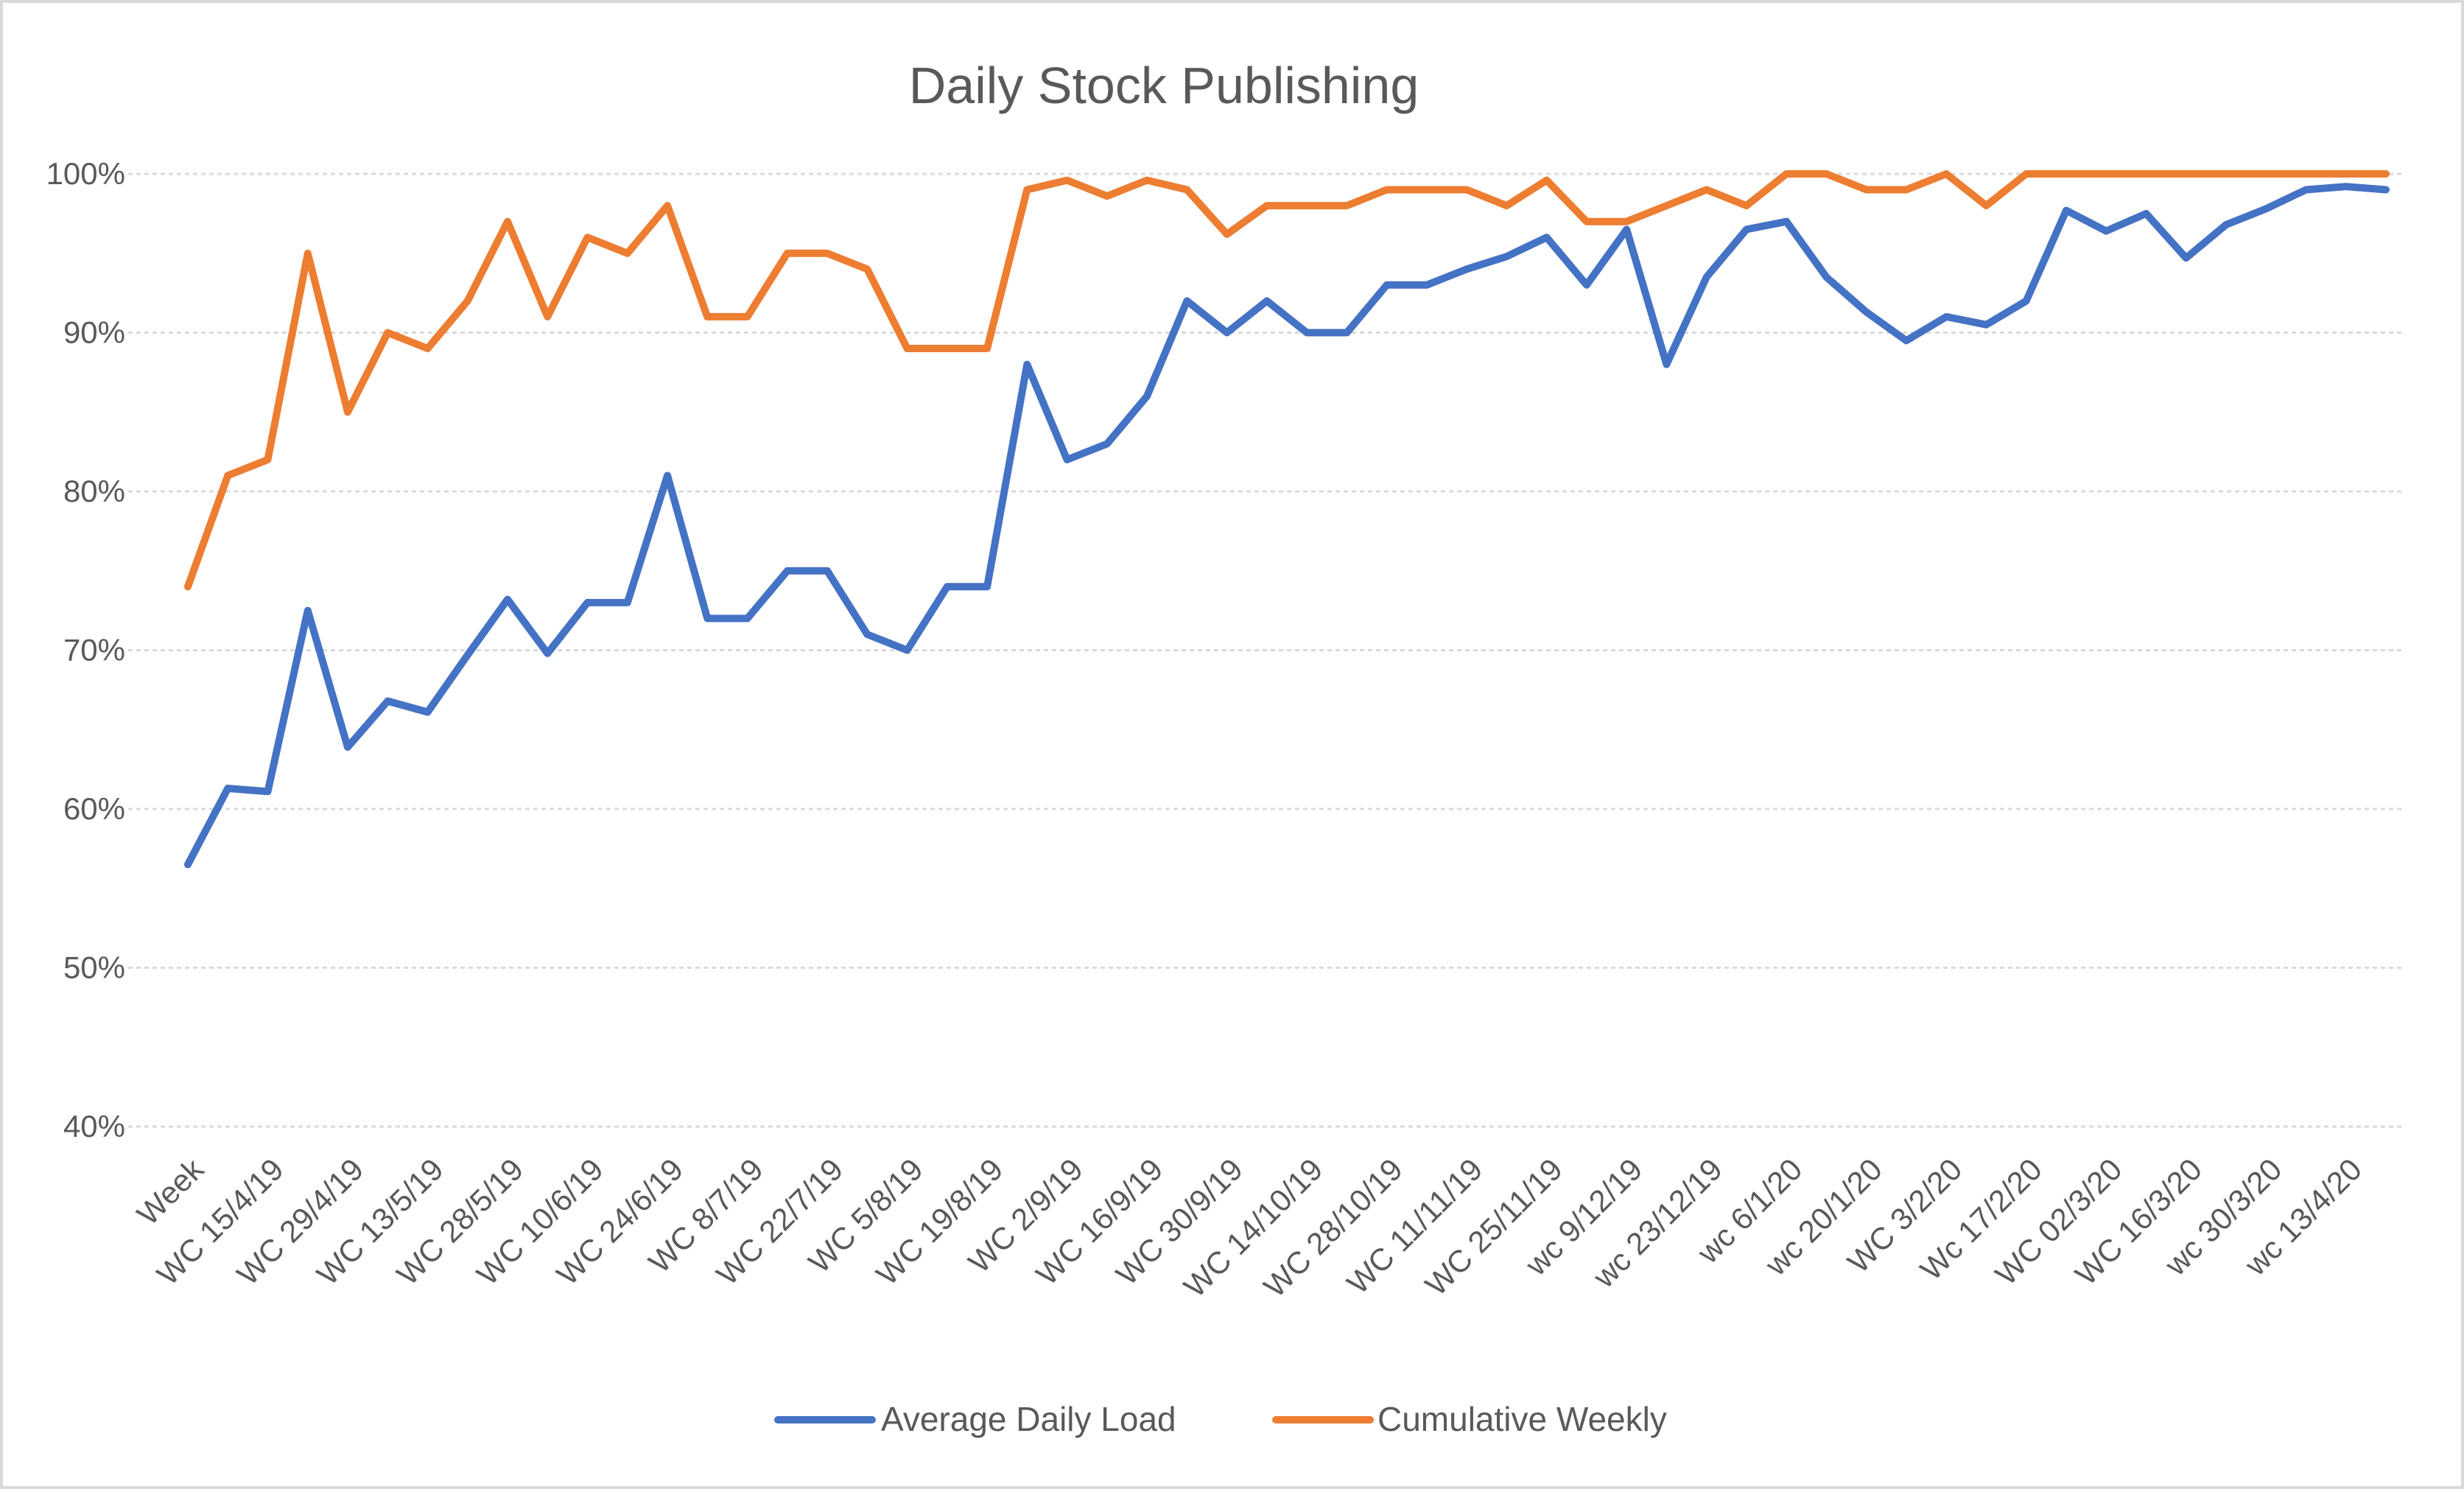  I want to click on y-tick-label: 50%, so click(94, 967).